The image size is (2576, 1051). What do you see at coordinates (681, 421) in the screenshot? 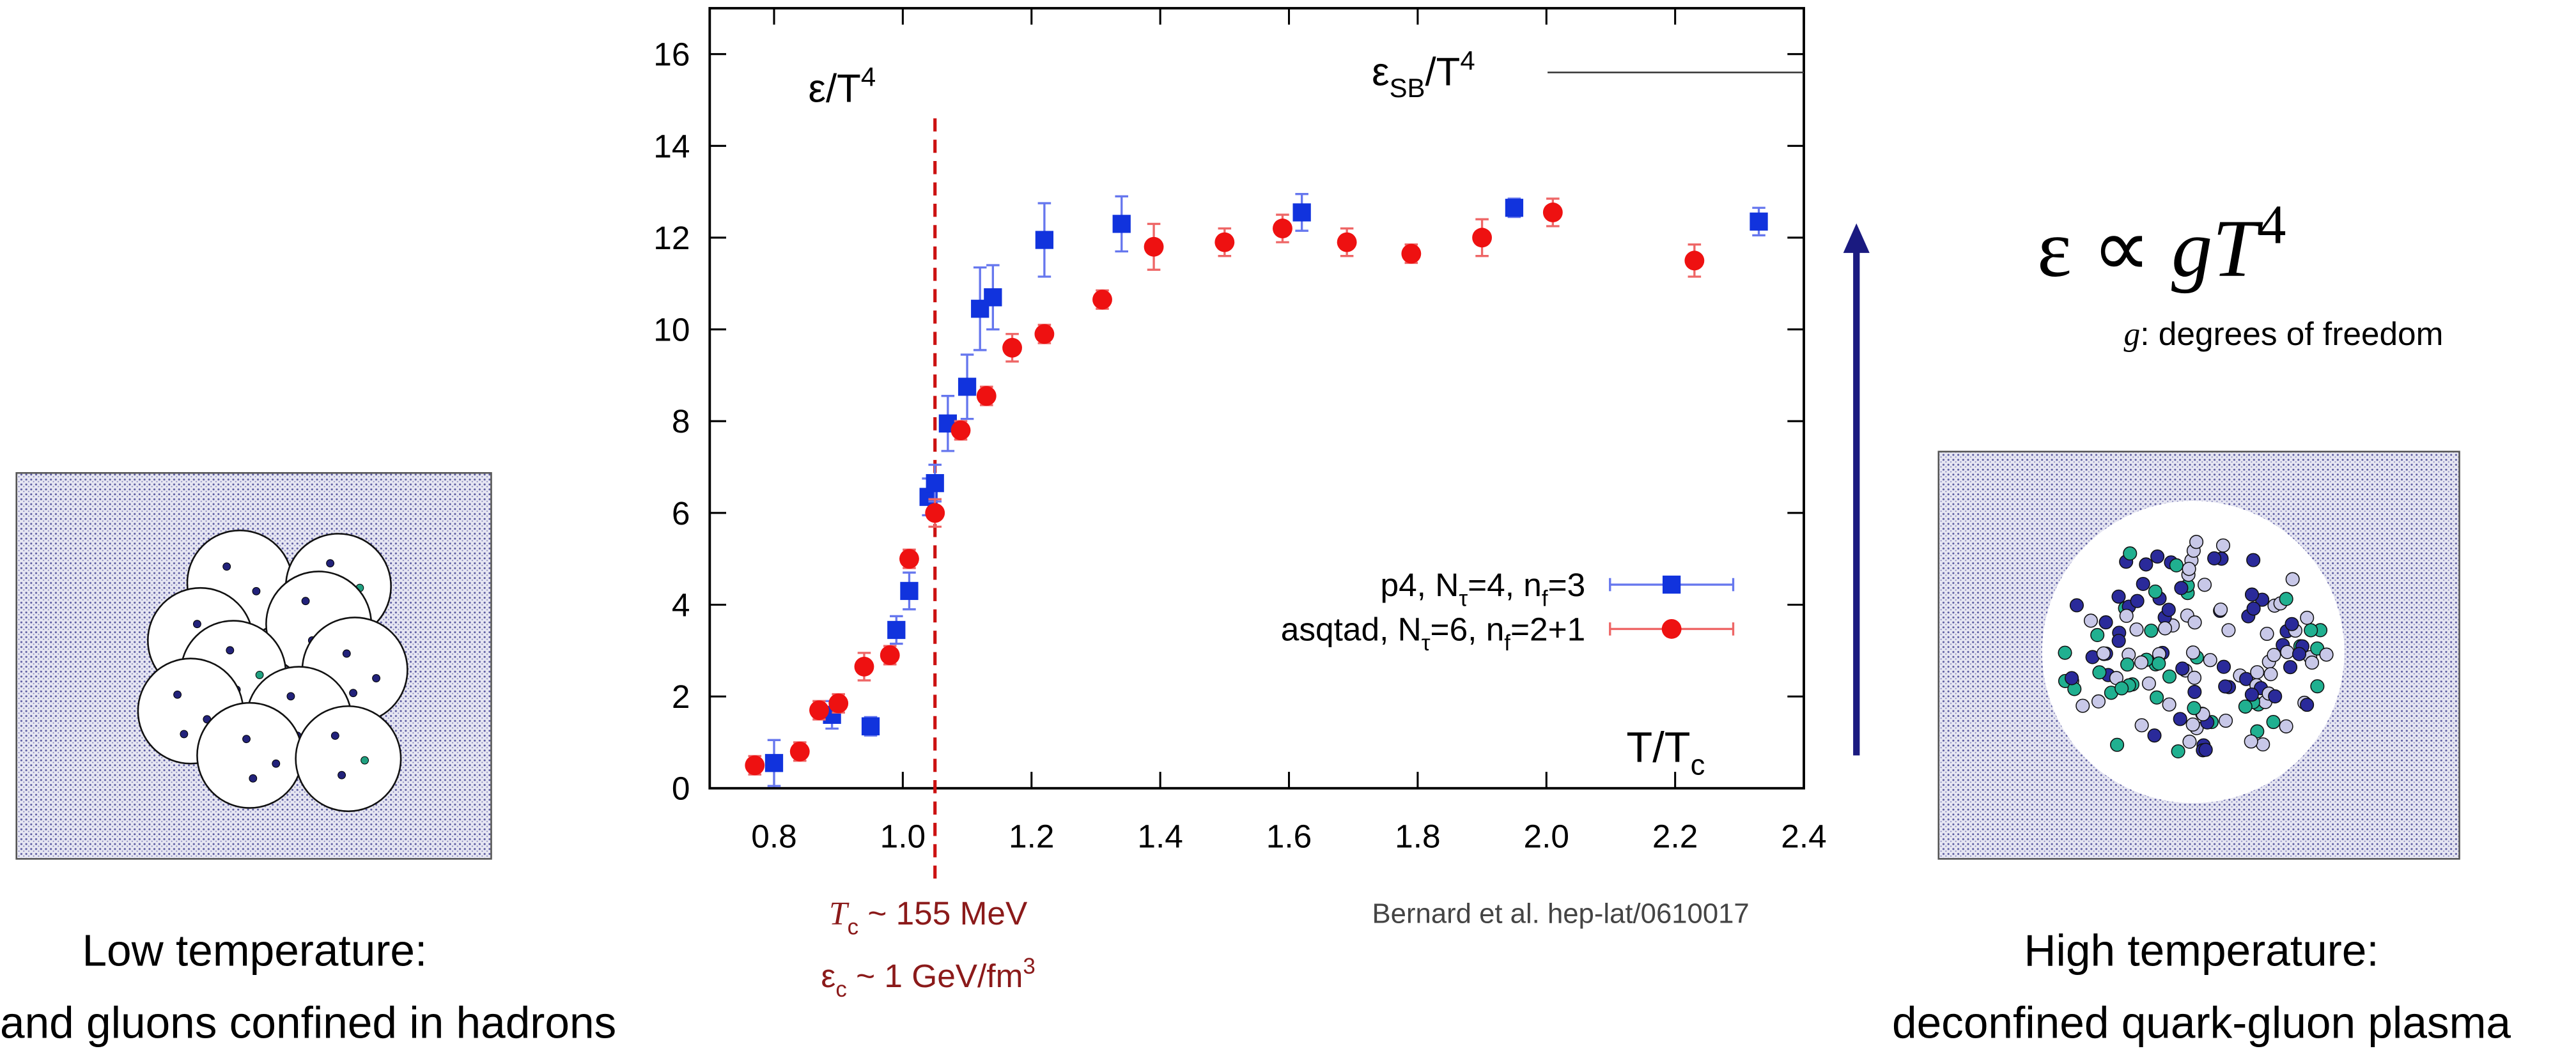
I see `y-tick-label: 8` at bounding box center [681, 421].